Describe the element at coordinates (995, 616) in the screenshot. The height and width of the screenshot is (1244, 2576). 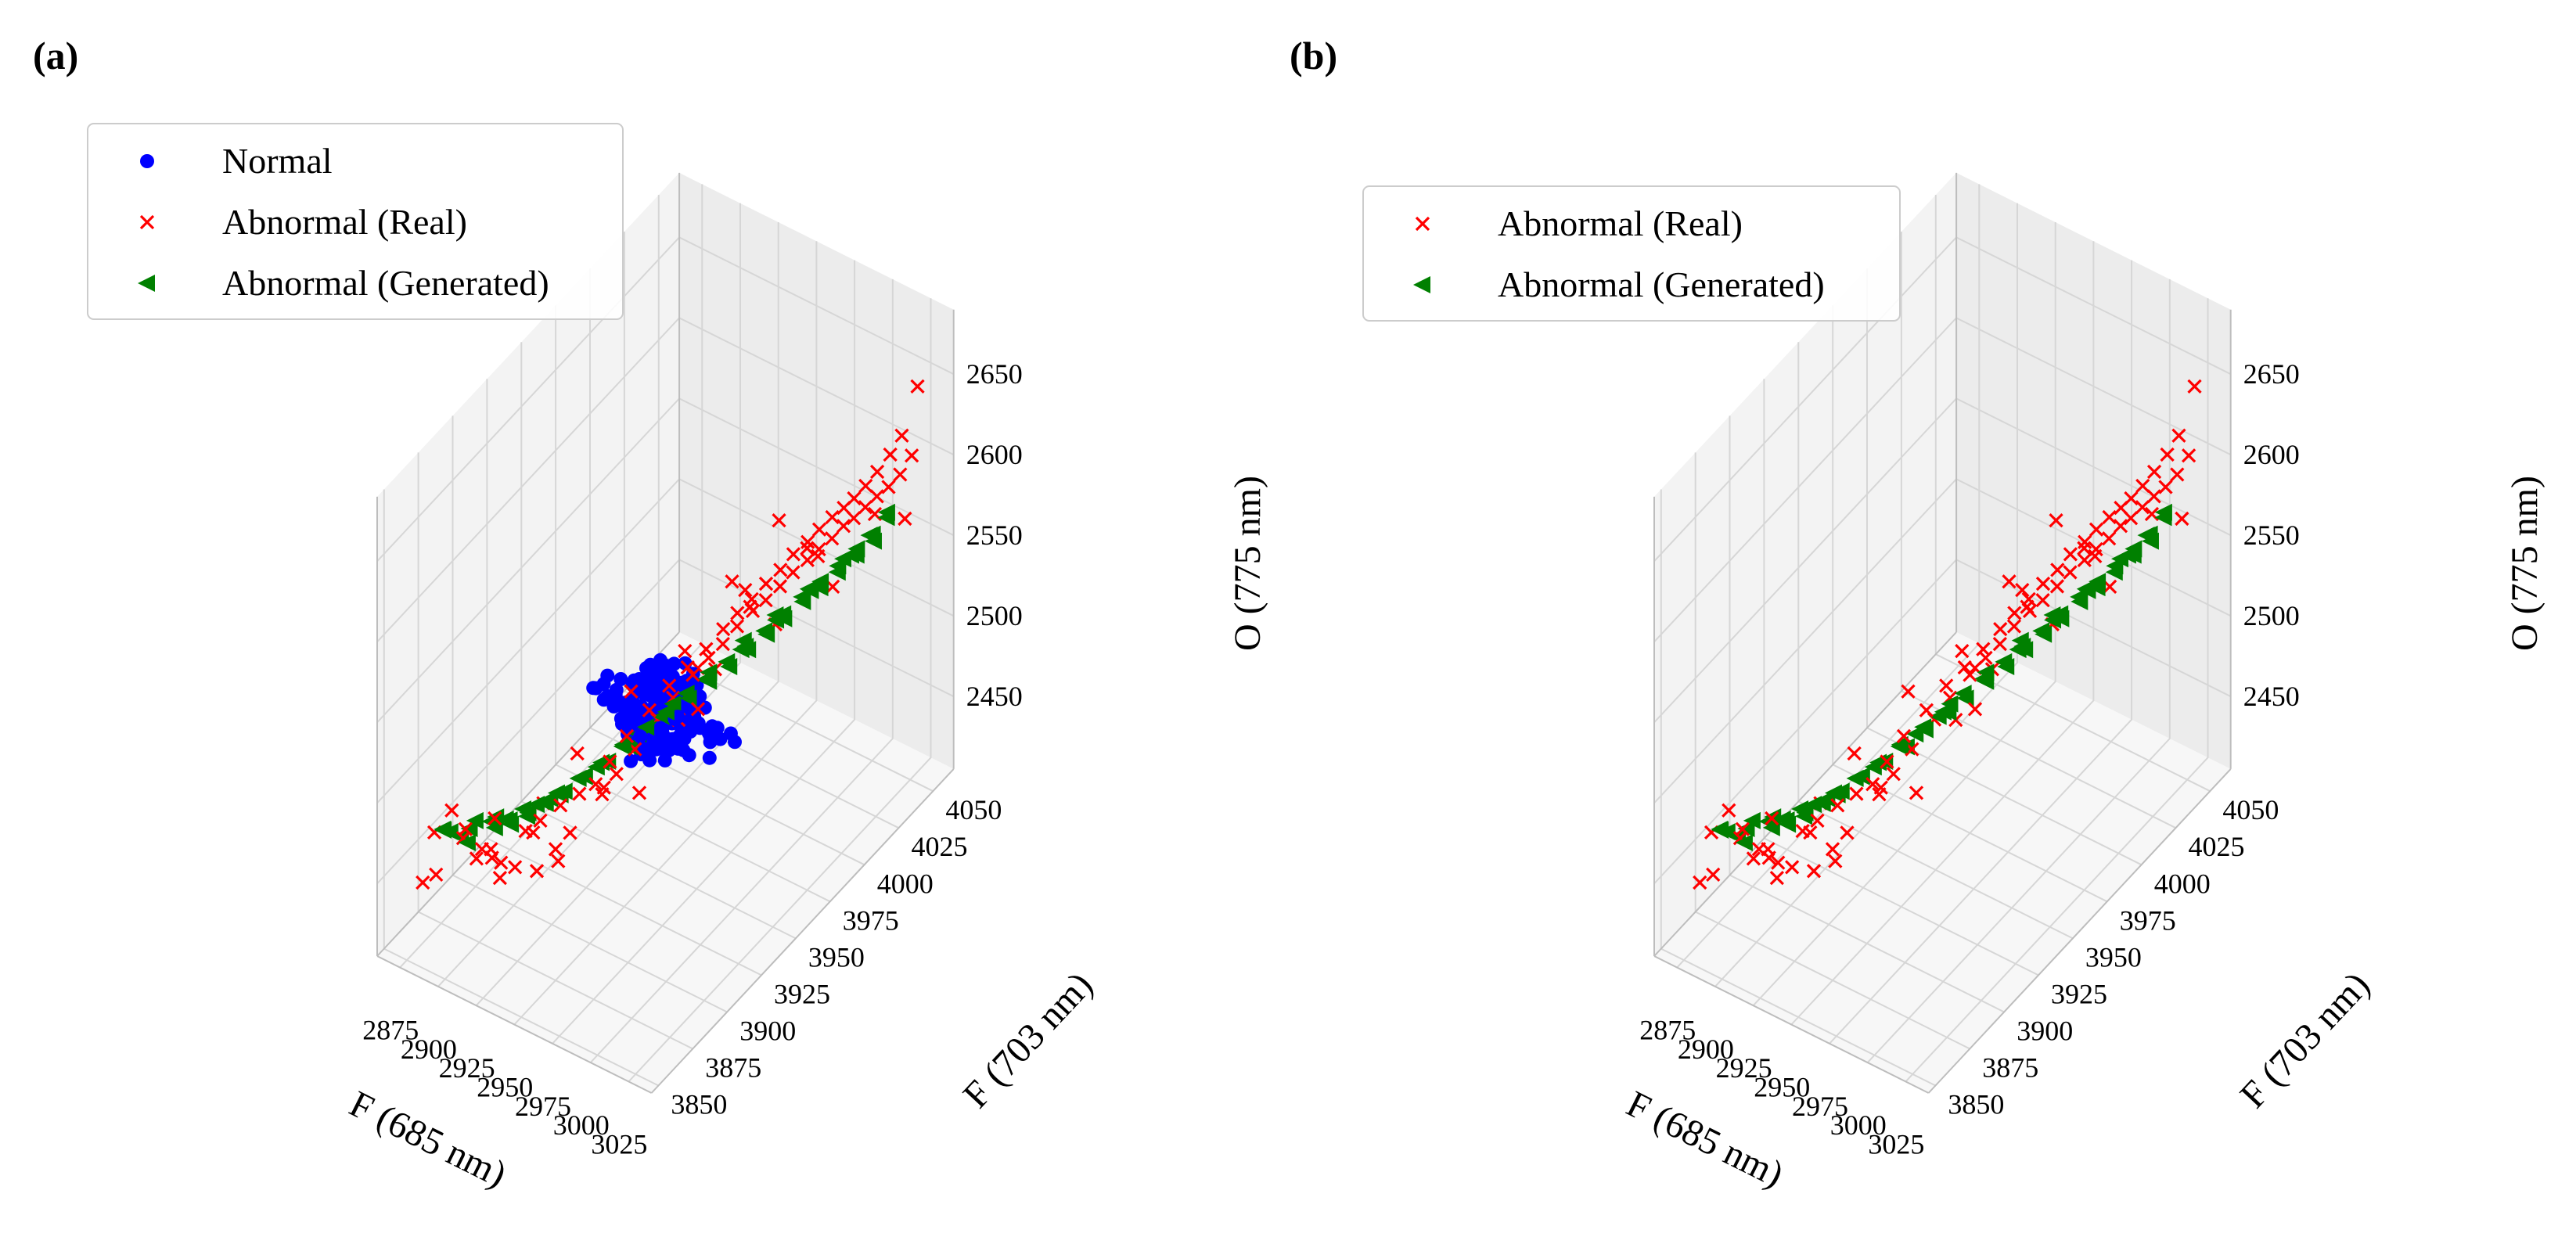
I see `z-tick-label: 2500` at that location.